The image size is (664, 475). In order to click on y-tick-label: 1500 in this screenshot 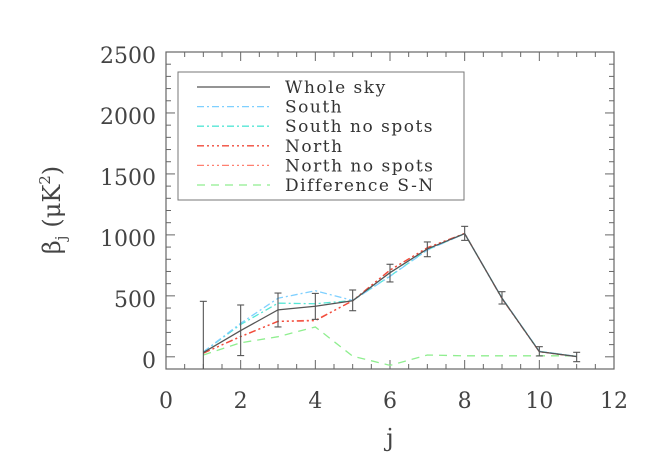, I will do `click(128, 178)`.